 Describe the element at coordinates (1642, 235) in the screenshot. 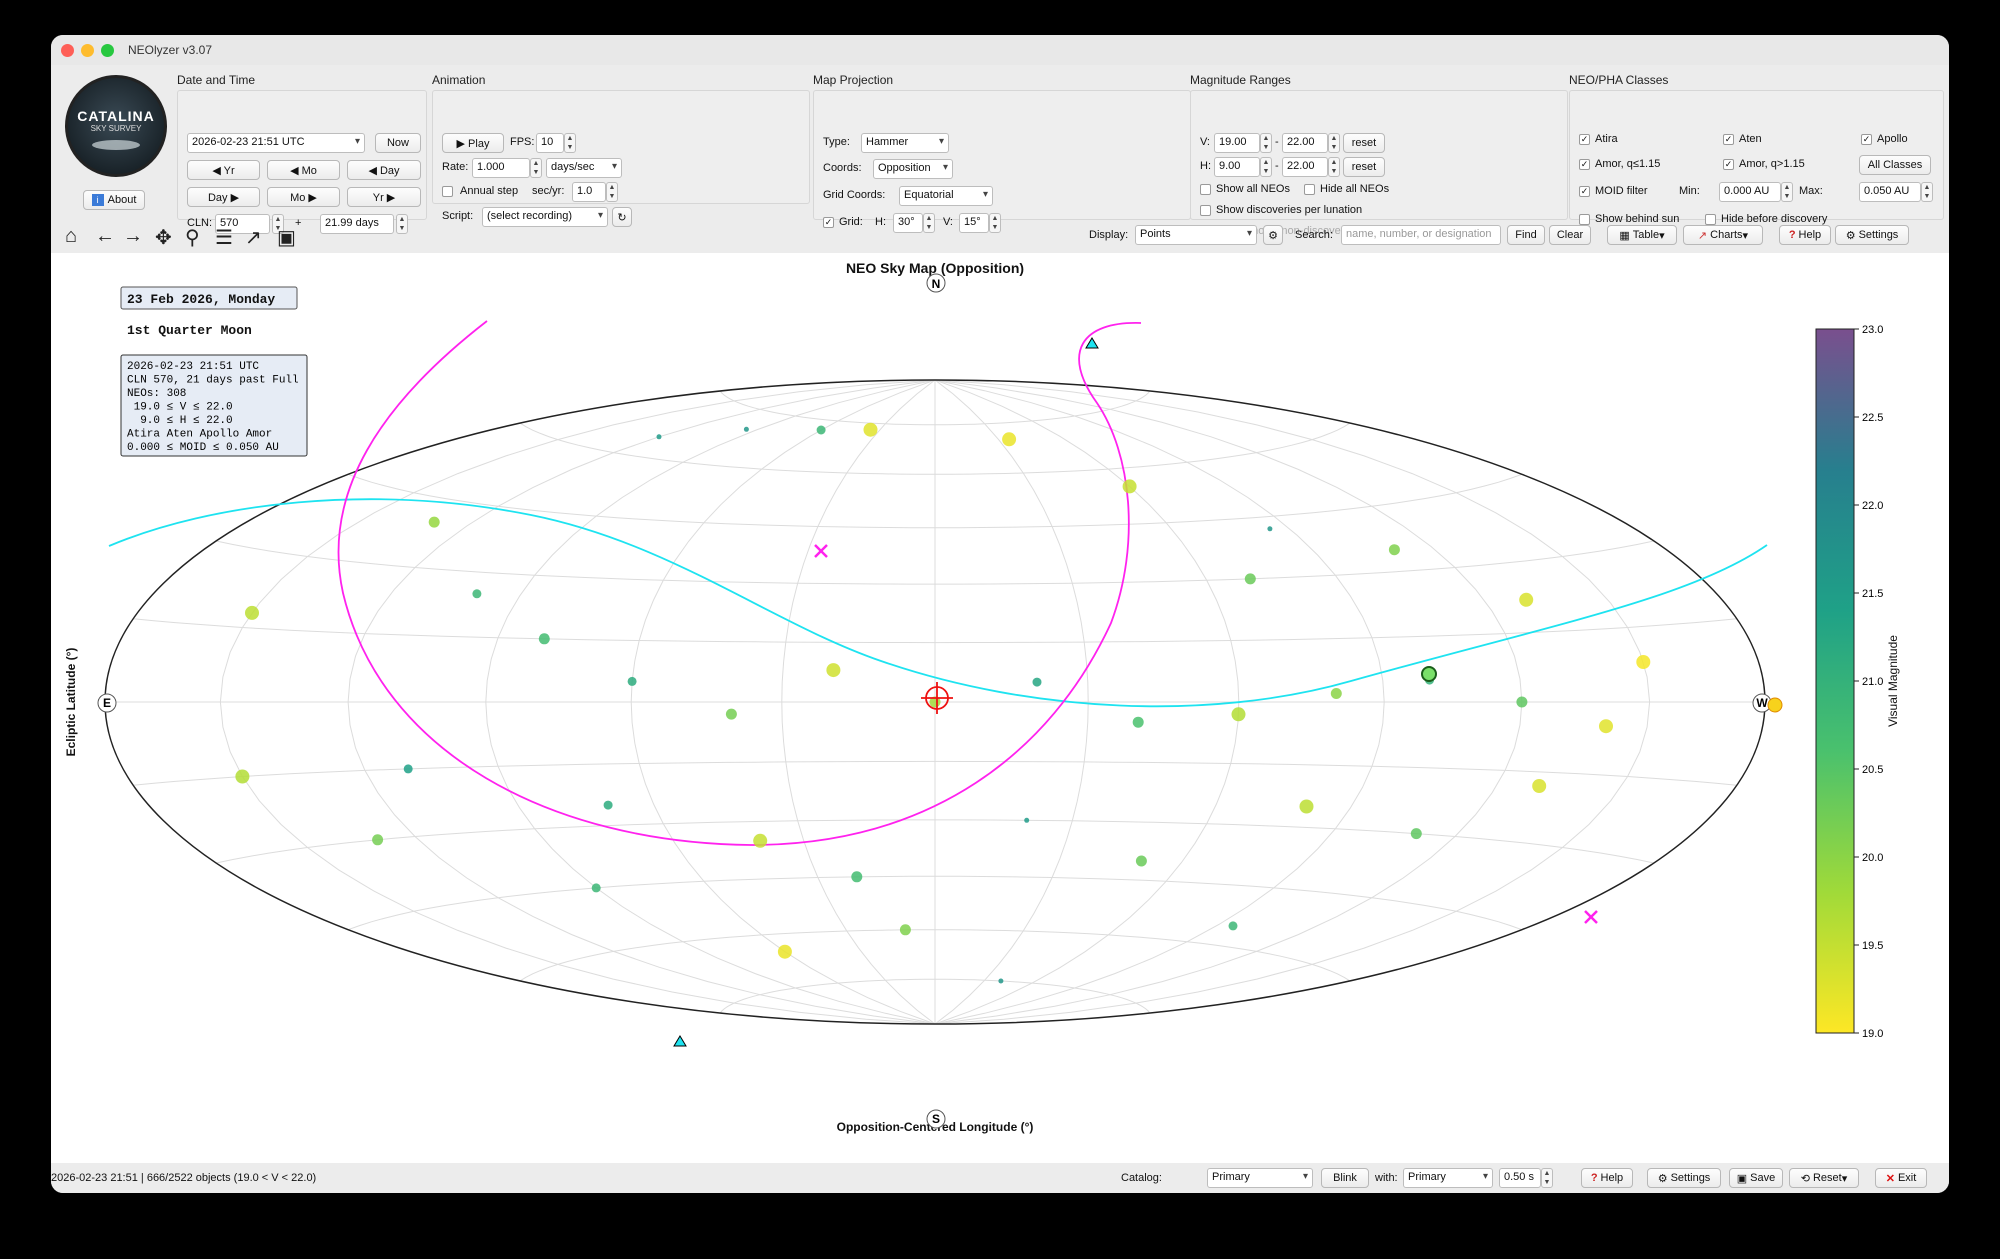

I see `table-button: ▦ Table ▾` at that location.